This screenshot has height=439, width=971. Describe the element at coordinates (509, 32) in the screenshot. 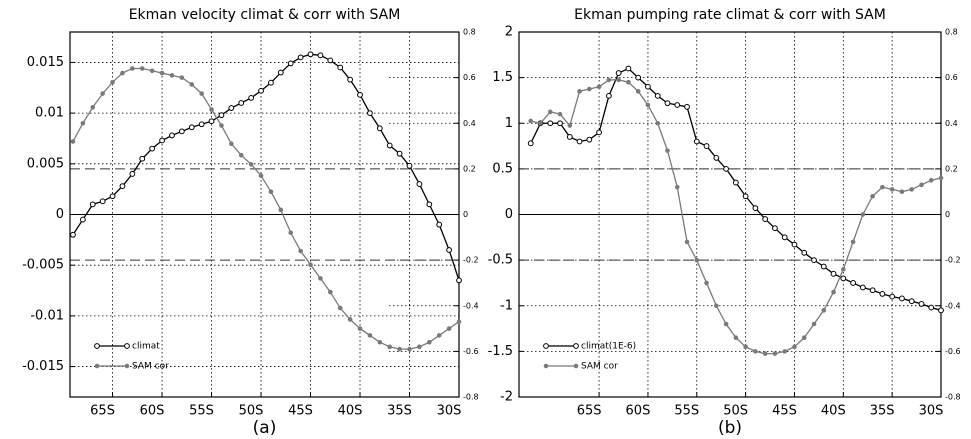

I see `y-tick-label: 2` at that location.